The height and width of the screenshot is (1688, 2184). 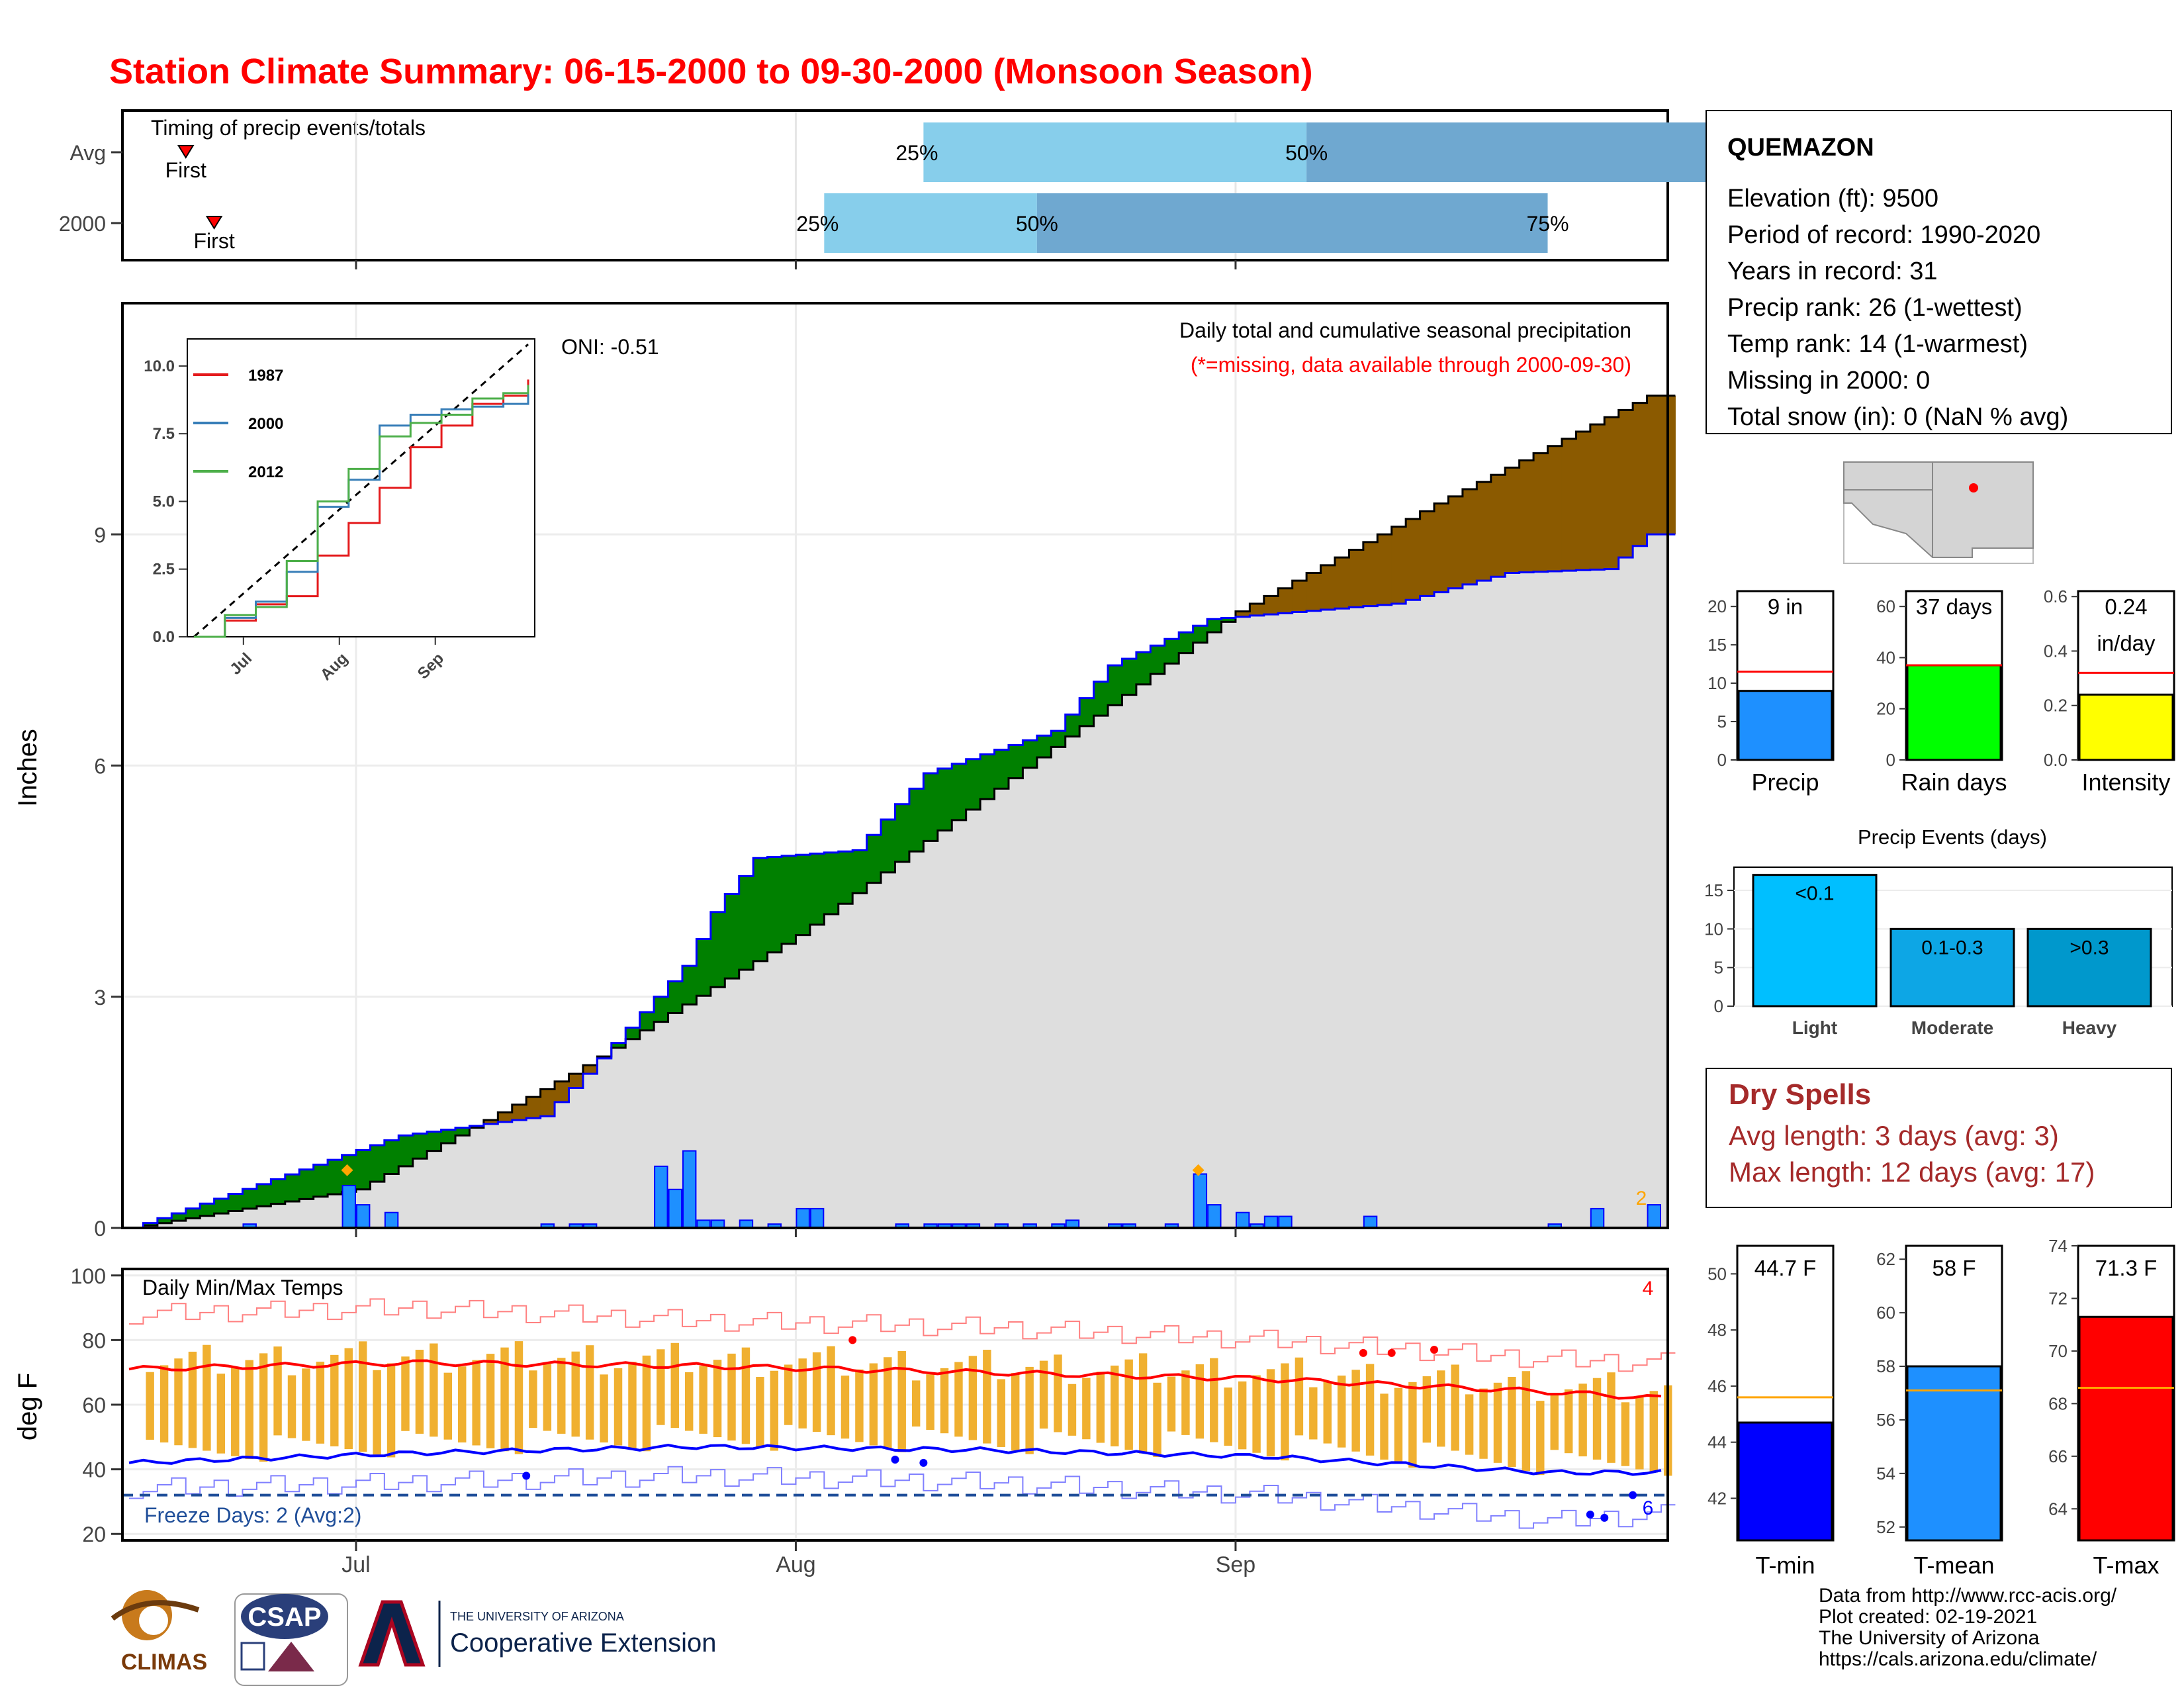 What do you see at coordinates (242, 1287) in the screenshot?
I see `temp-title: Daily Min/Max Temps` at bounding box center [242, 1287].